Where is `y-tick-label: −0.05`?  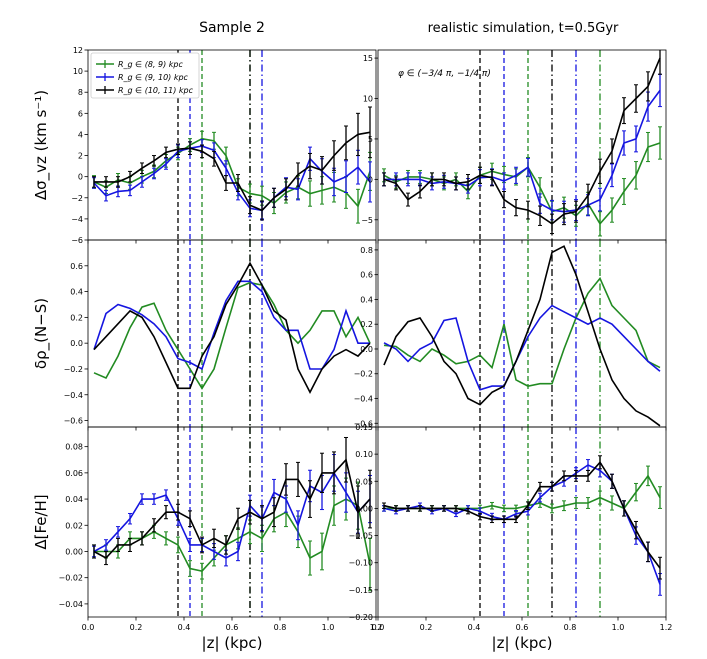
y-tick-label: −0.05 is located at coordinates (360, 536).